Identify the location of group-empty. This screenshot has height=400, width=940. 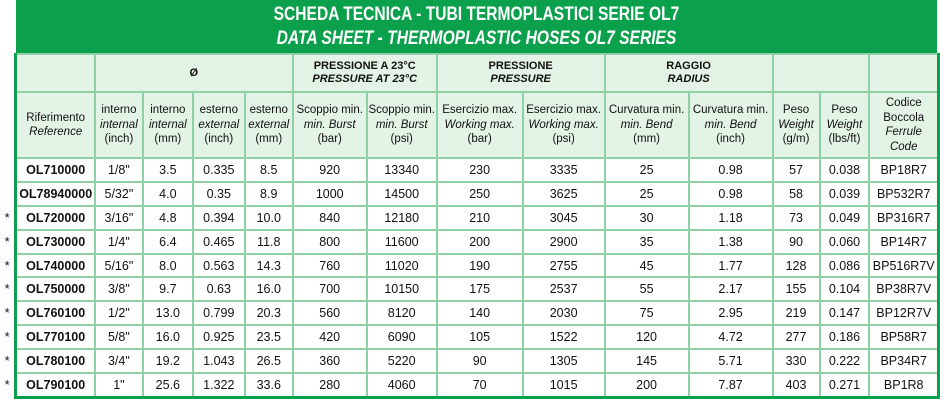
(904, 73).